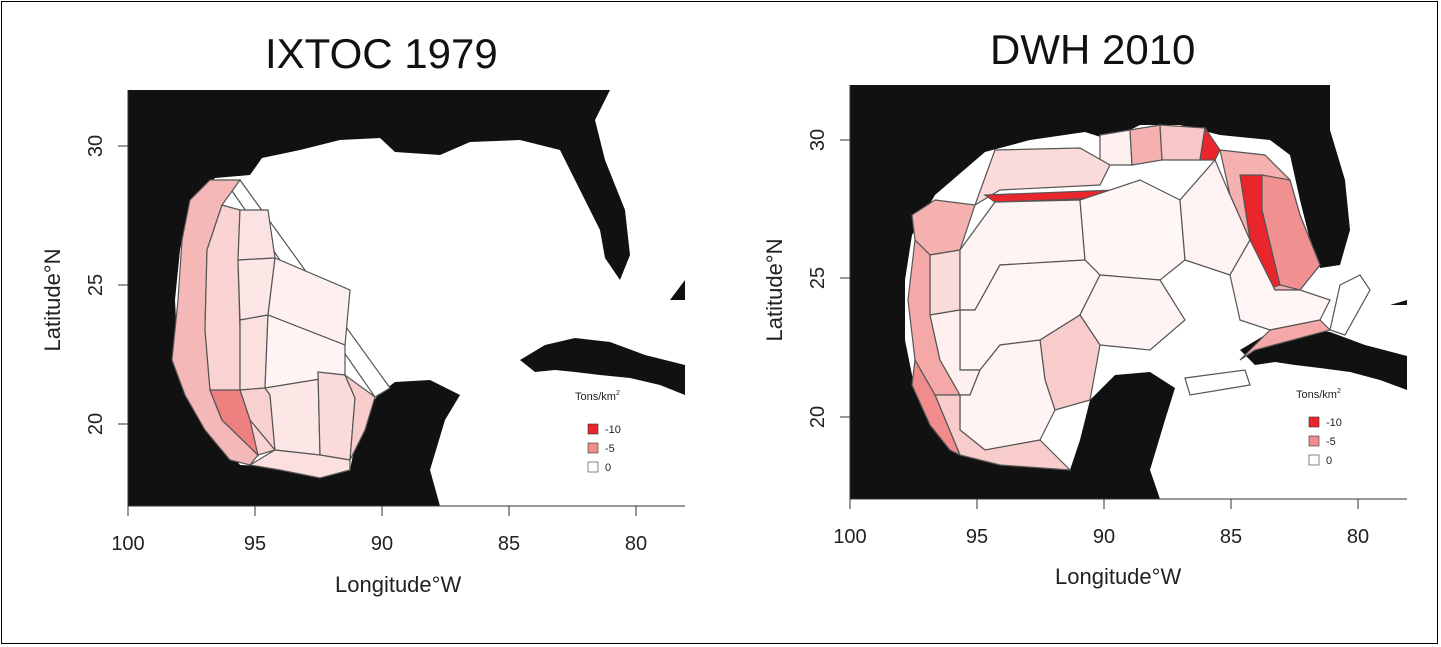 Image resolution: width=1441 pixels, height=647 pixels. I want to click on left-legend-label-10: -10, so click(613, 430).